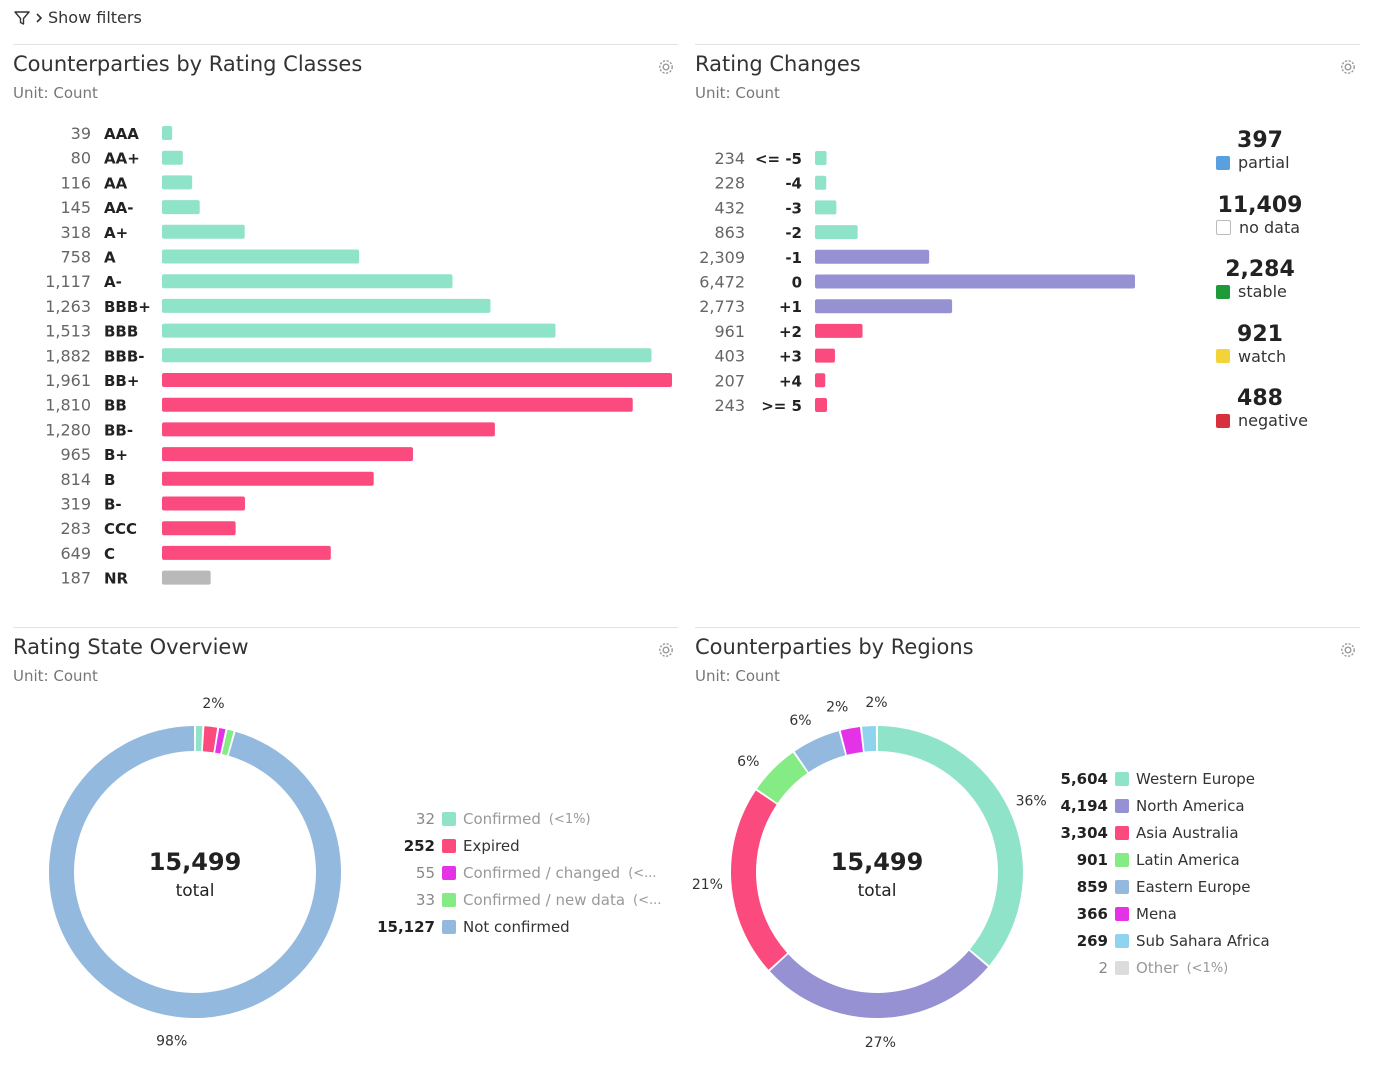 The width and height of the screenshot is (1384, 1066). Describe the element at coordinates (1031, 801) in the screenshot. I see `donut-percent-label: 36%` at that location.